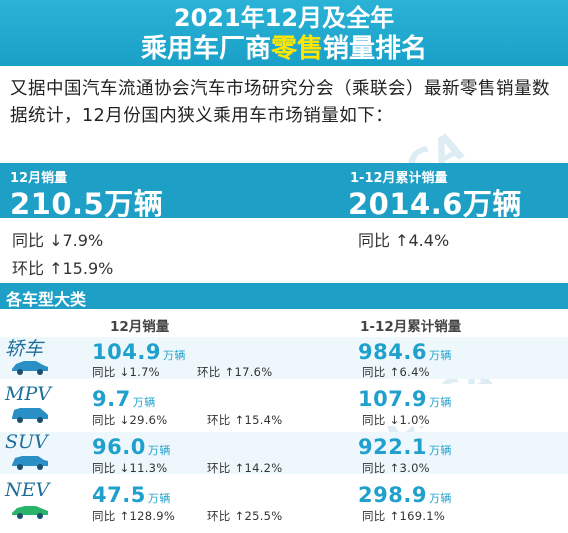 Image resolution: width=568 pixels, height=533 pixels. I want to click on row-ytd-value: 107.9 万辆, so click(405, 399).